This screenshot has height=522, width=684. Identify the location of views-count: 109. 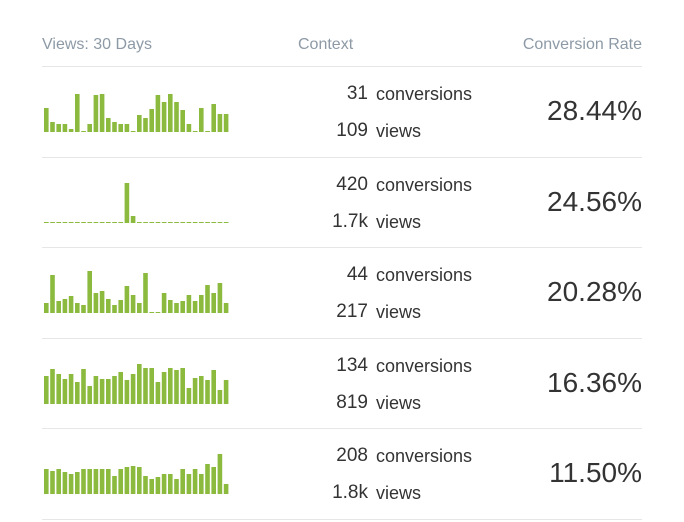
(352, 130).